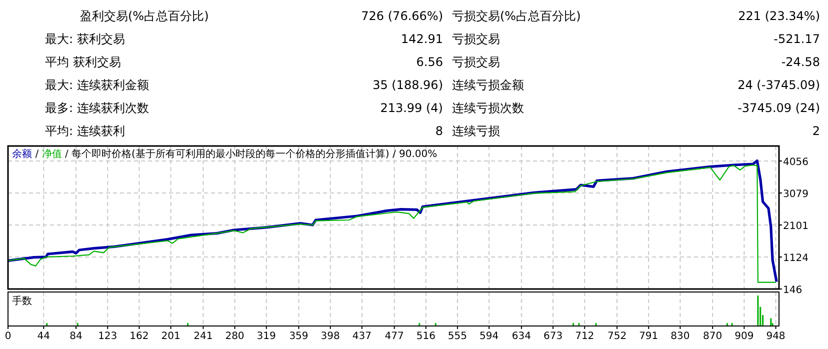 Image resolution: width=828 pixels, height=349 pixels. I want to click on x-tick-label: 84, so click(76, 336).